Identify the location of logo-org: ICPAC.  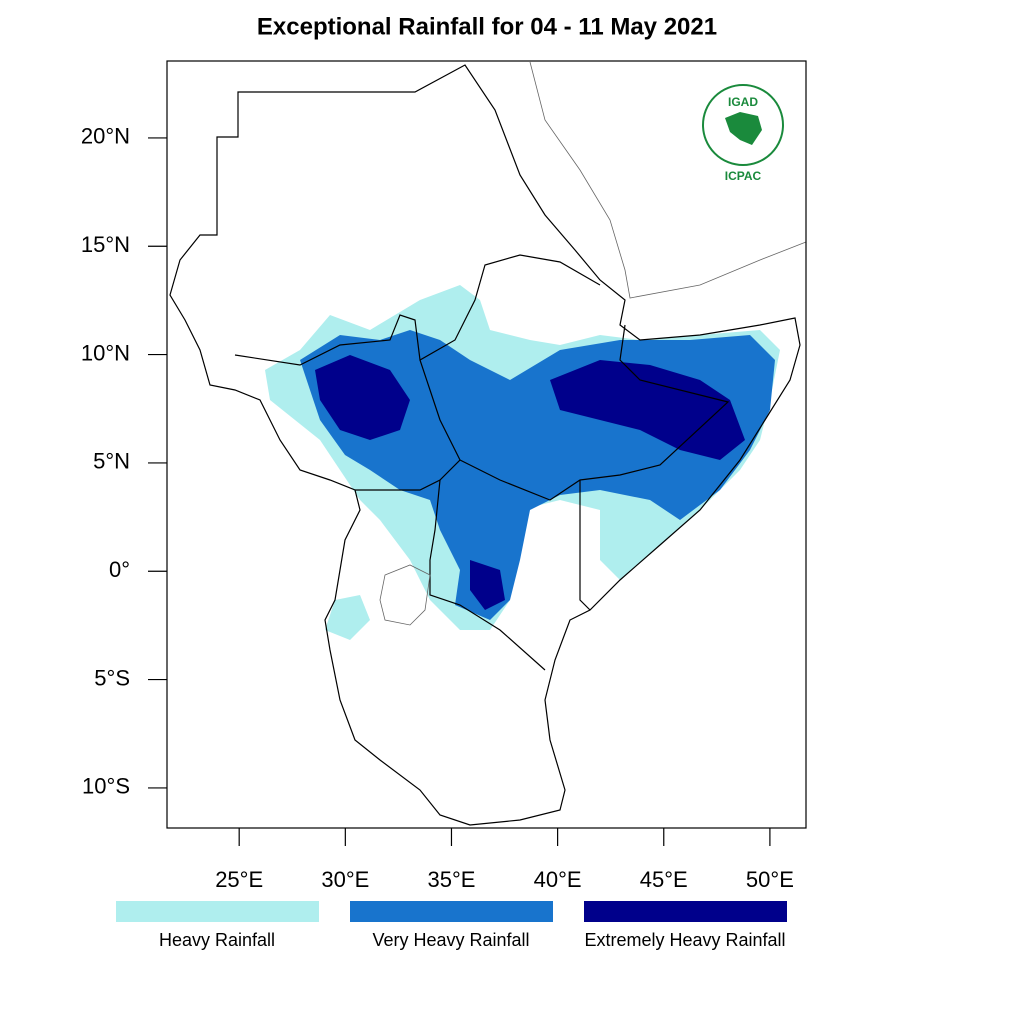
(743, 176).